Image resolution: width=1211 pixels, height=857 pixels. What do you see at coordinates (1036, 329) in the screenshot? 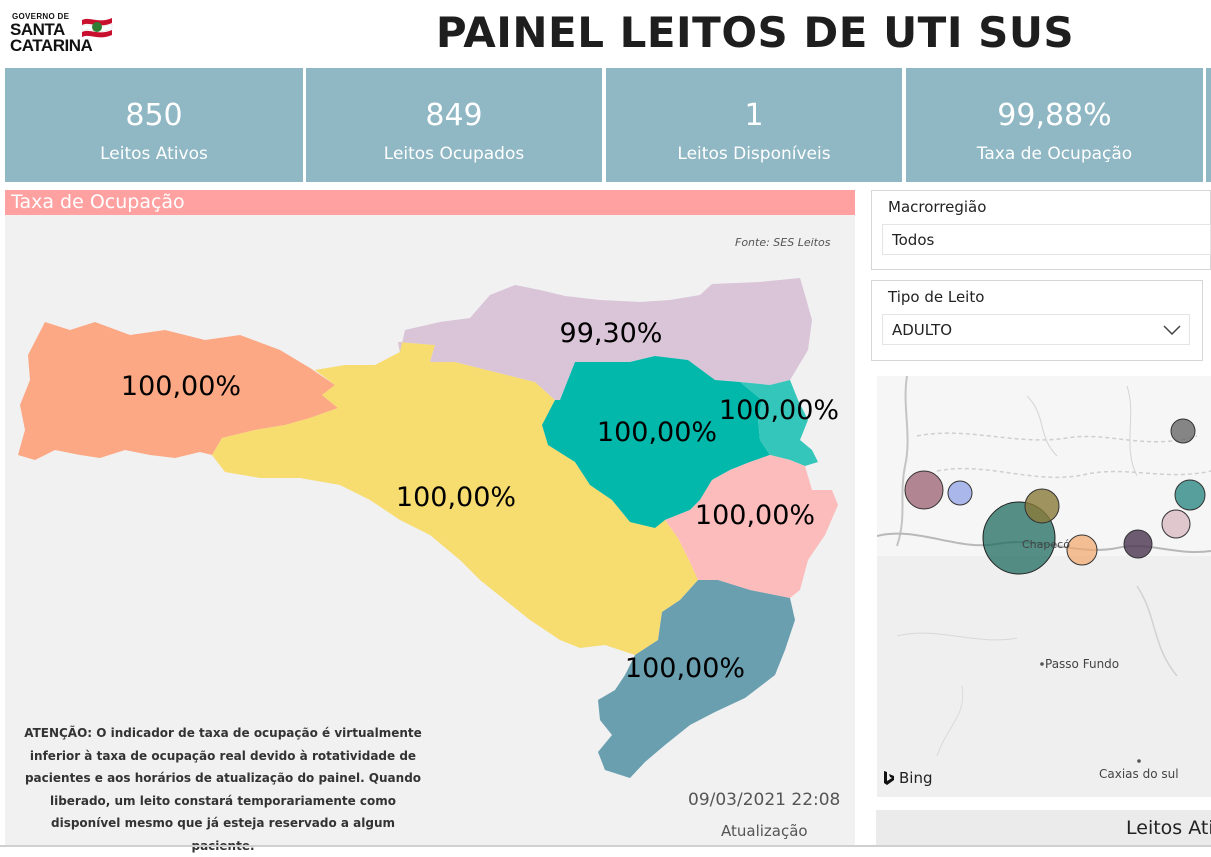
I see `tipo-filter-dropdown: ADULTO` at bounding box center [1036, 329].